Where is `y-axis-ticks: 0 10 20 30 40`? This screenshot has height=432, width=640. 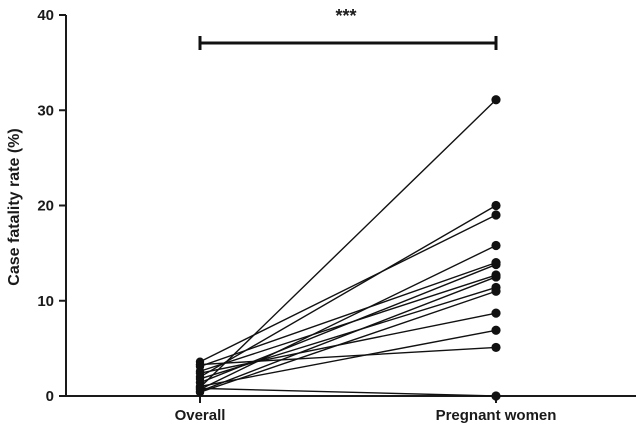
y-axis-ticks: 0 10 20 30 40 is located at coordinates (51, 206).